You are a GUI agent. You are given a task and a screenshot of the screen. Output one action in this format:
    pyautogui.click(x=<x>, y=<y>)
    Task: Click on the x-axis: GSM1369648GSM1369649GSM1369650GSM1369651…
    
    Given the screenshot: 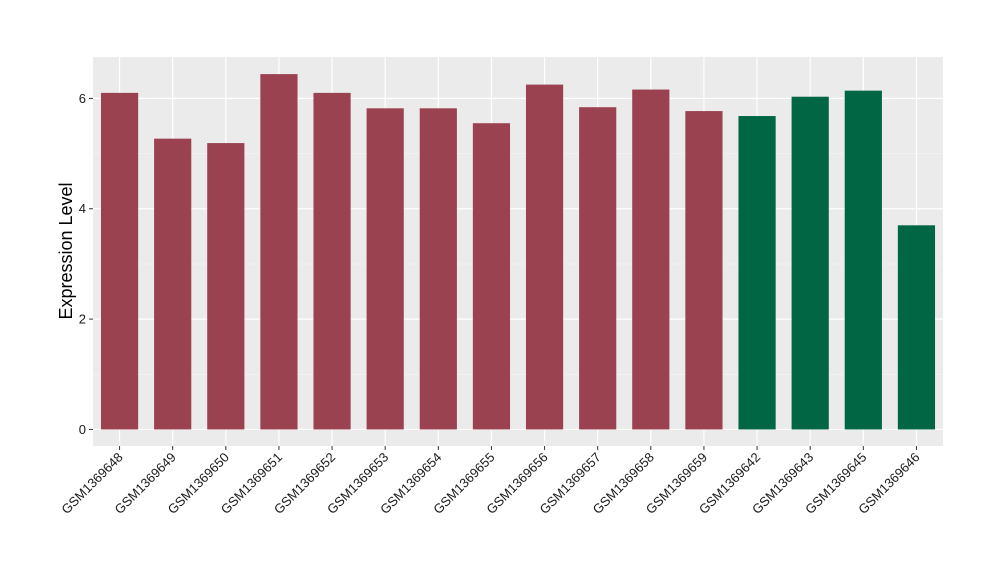 What is the action you would take?
    pyautogui.click(x=490, y=481)
    